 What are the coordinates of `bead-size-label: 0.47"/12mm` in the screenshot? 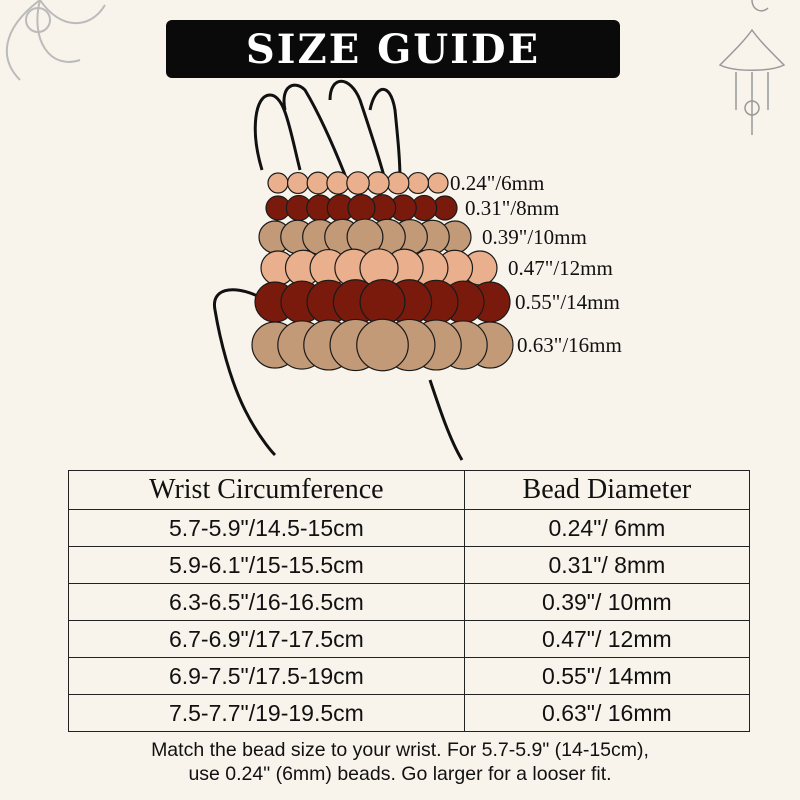 It's located at (560, 268).